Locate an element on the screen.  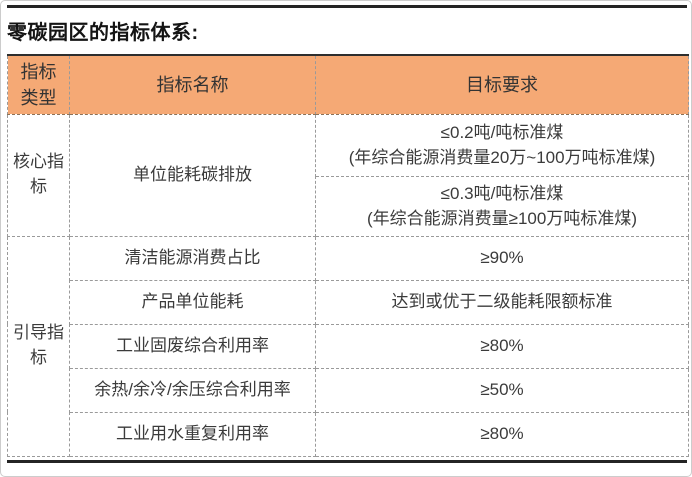
table-row: 产品单位能耗 达到或优于二级能耗限额标准 is located at coordinates (348, 302).